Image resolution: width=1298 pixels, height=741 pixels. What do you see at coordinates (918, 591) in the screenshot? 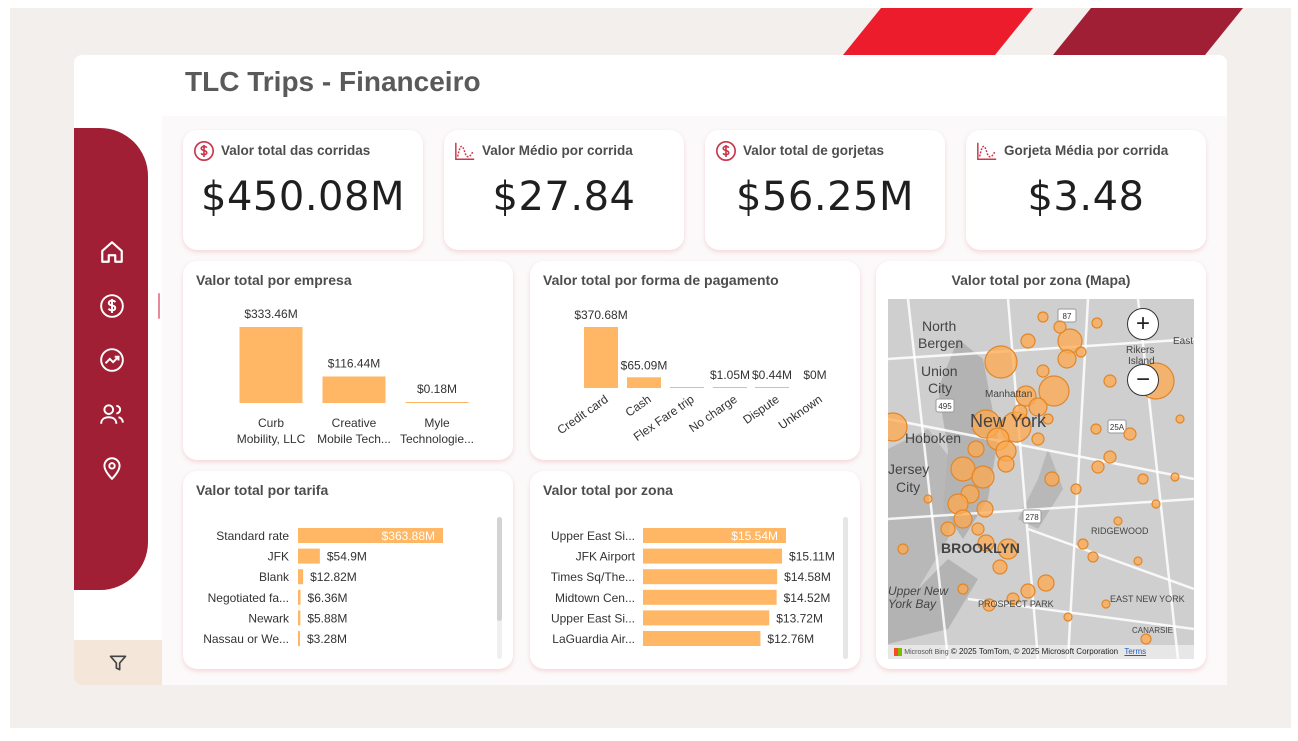
I see `map-label: Upper New` at bounding box center [918, 591].